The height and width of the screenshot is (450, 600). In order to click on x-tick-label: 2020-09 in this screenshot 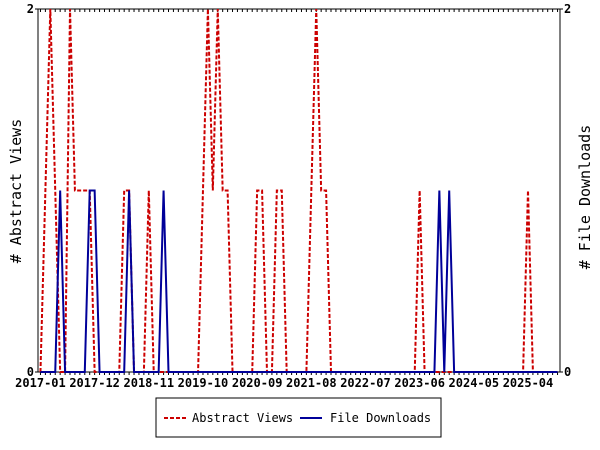, I will do `click(257, 383)`.